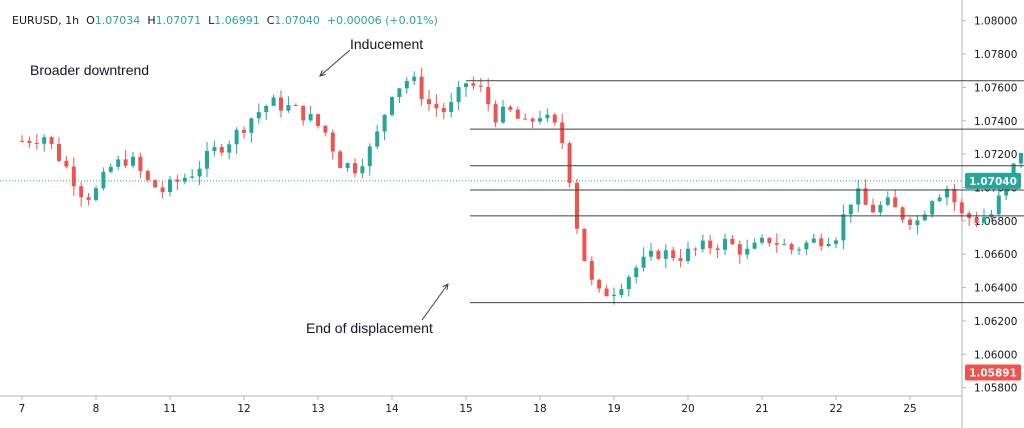 This screenshot has width=1024, height=428. I want to click on x-tick-label: 12, so click(243, 409).